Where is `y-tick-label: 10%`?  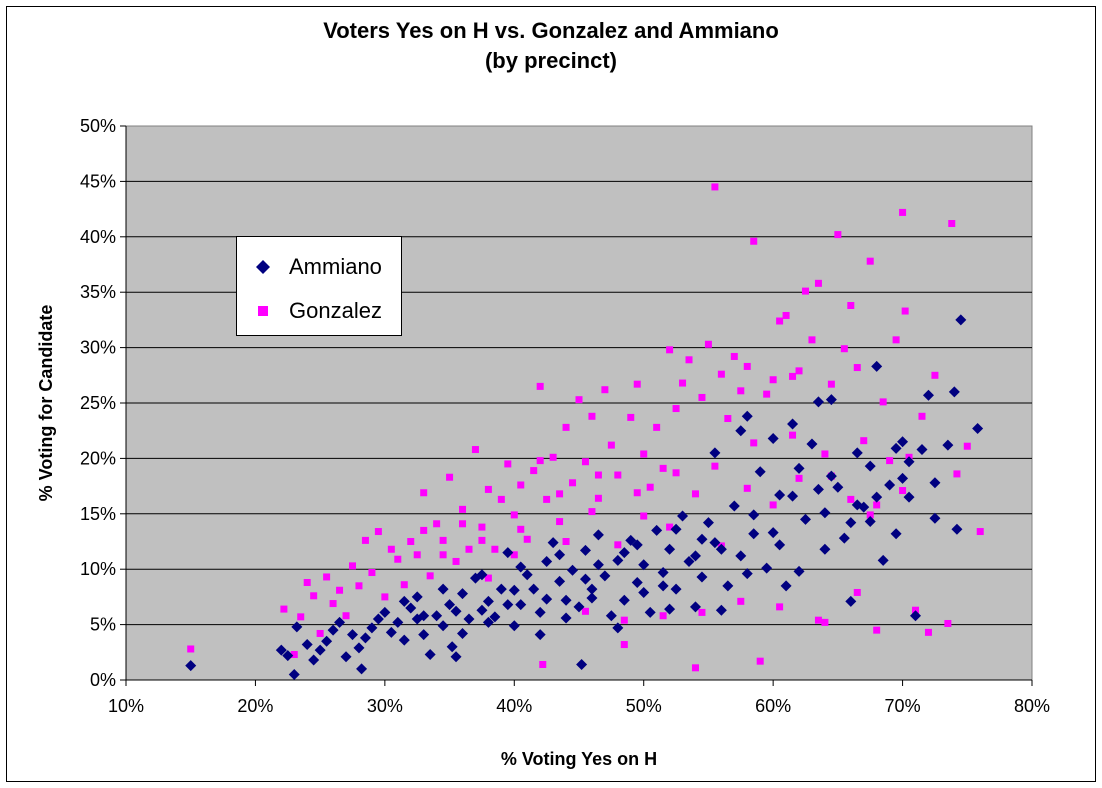
y-tick-label: 10% is located at coordinates (98, 569).